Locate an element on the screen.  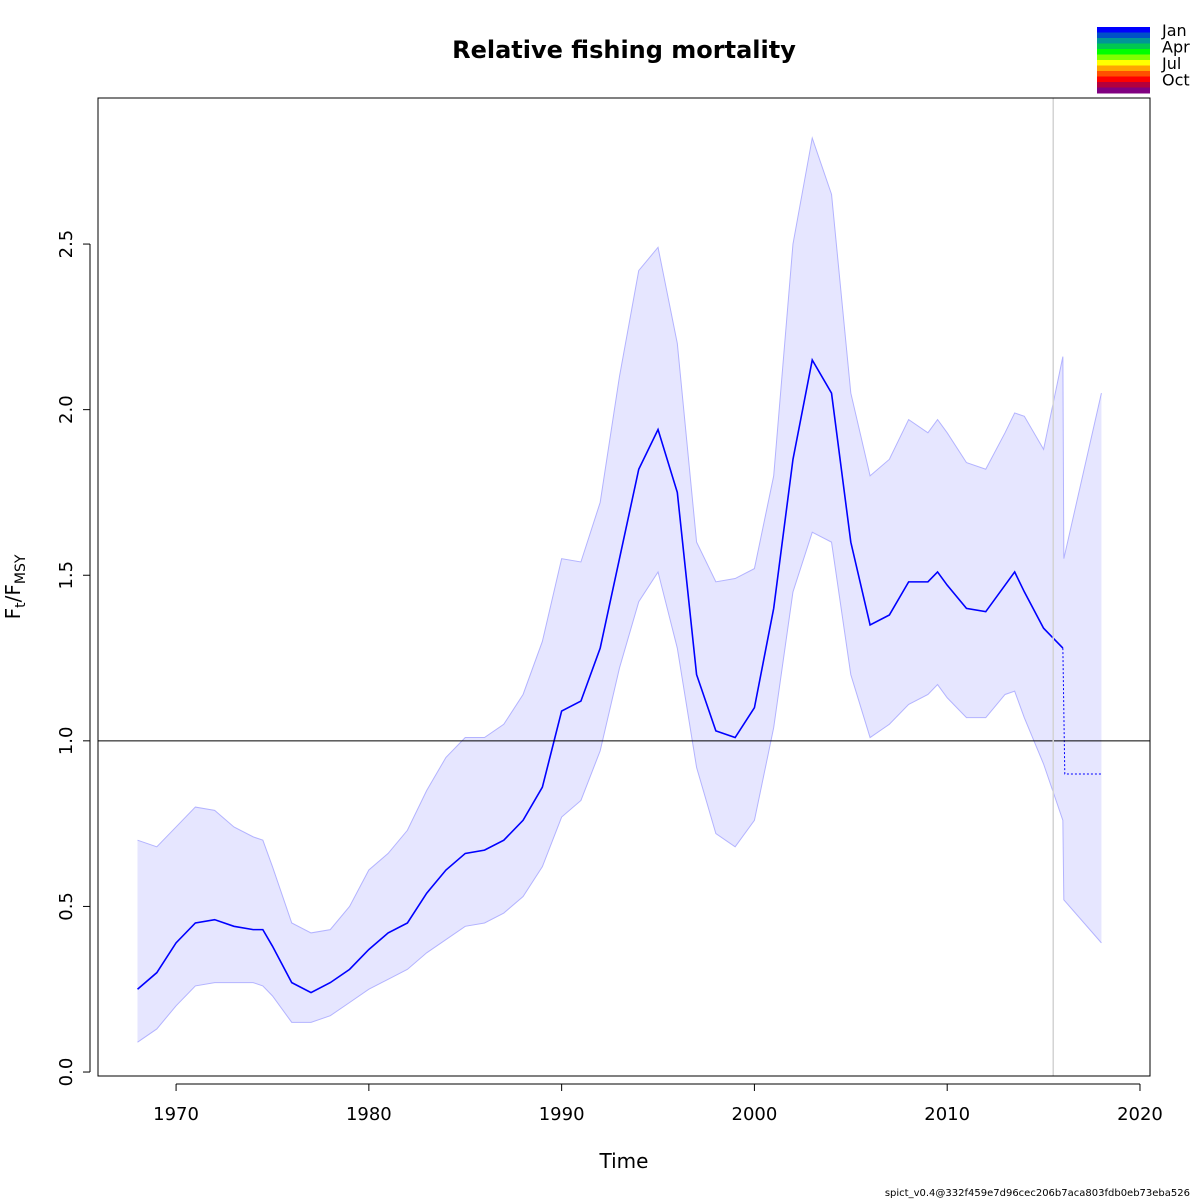
legend-label: Jul is located at coordinates (1171, 63).